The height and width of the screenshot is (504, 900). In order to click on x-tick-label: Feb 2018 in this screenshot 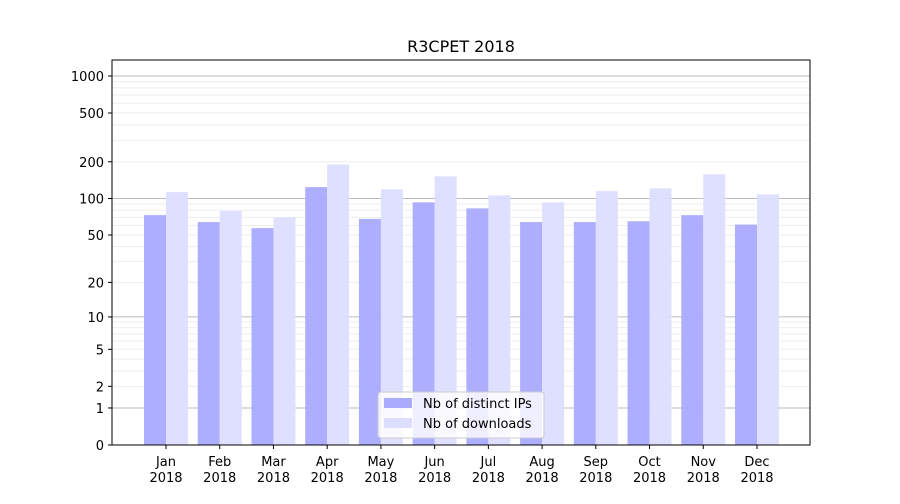, I will do `click(219, 470)`.